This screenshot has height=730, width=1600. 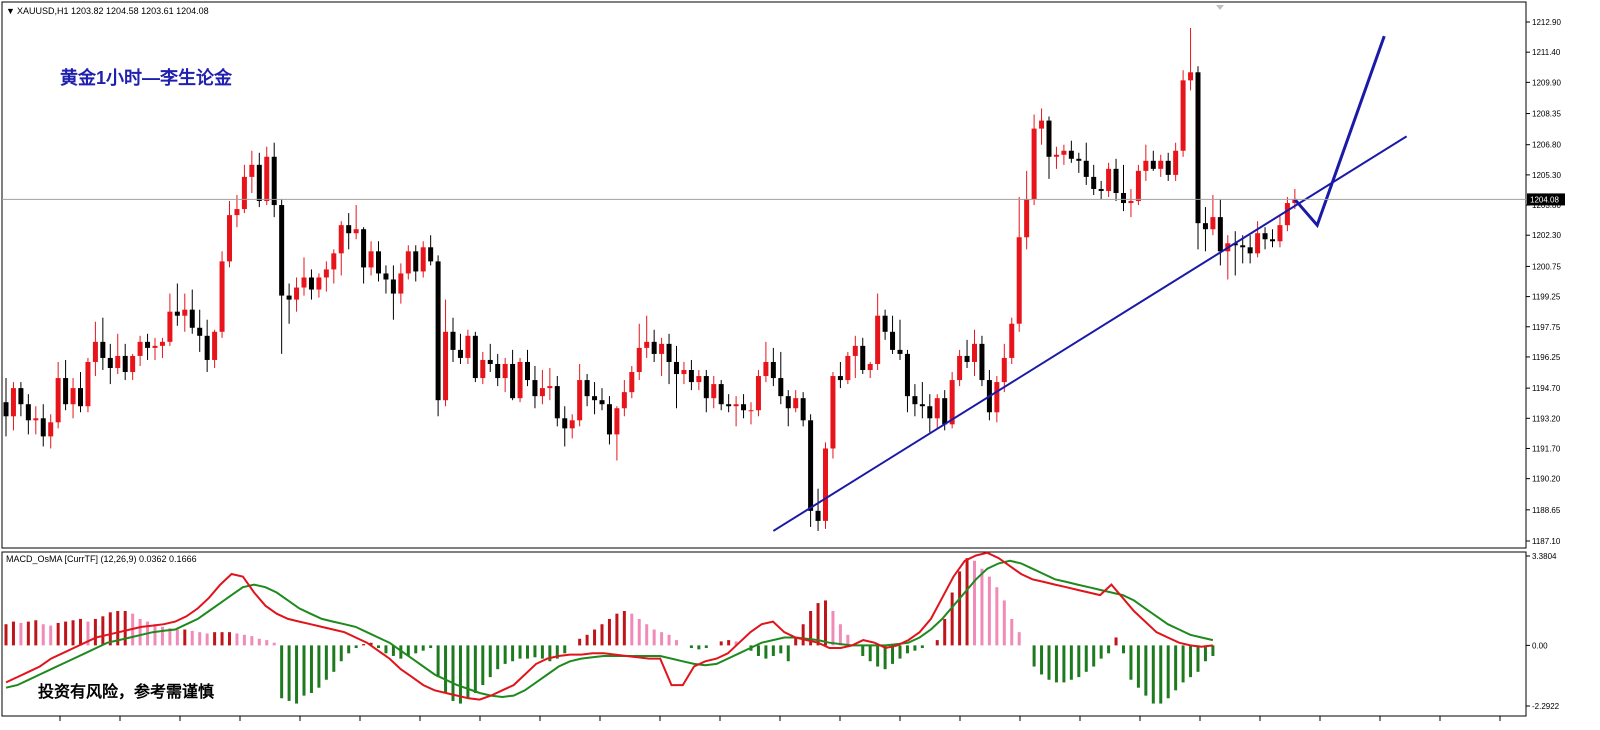 What do you see at coordinates (1546, 52) in the screenshot?
I see `price-tick-label: 1211.40` at bounding box center [1546, 52].